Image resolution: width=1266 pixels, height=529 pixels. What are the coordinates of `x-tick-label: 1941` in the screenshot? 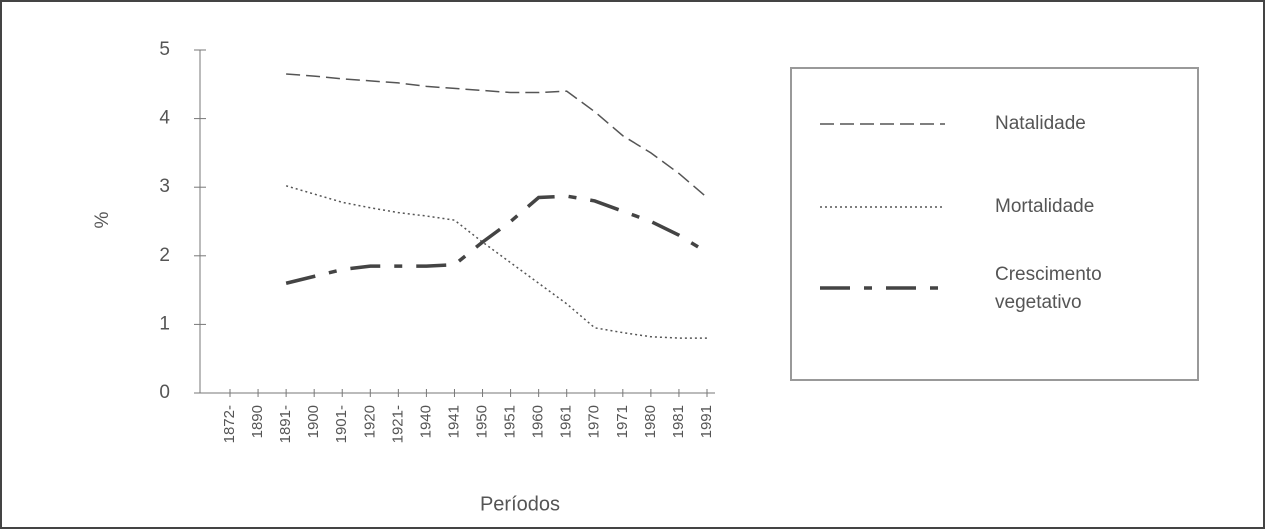 It's located at (453, 421).